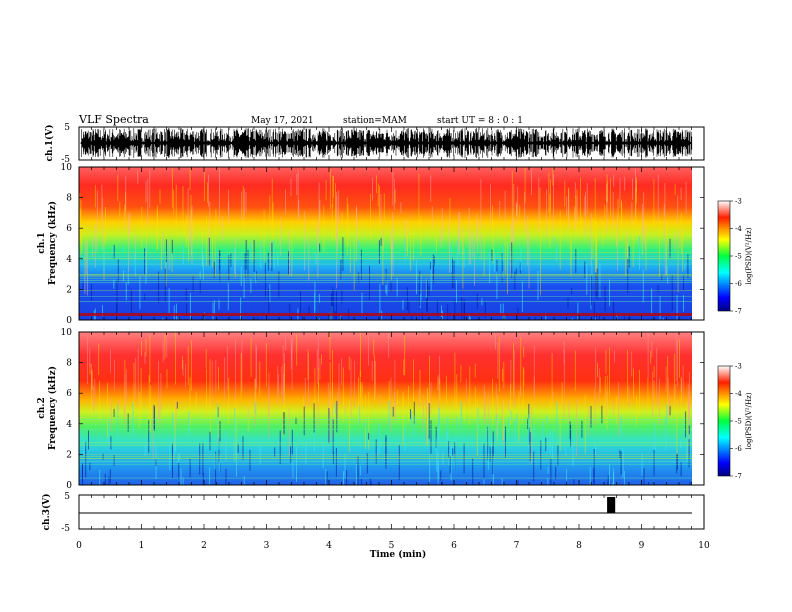  What do you see at coordinates (49, 143) in the screenshot?
I see `ch1-waveform-ylabel: ch.1(V)` at bounding box center [49, 143].